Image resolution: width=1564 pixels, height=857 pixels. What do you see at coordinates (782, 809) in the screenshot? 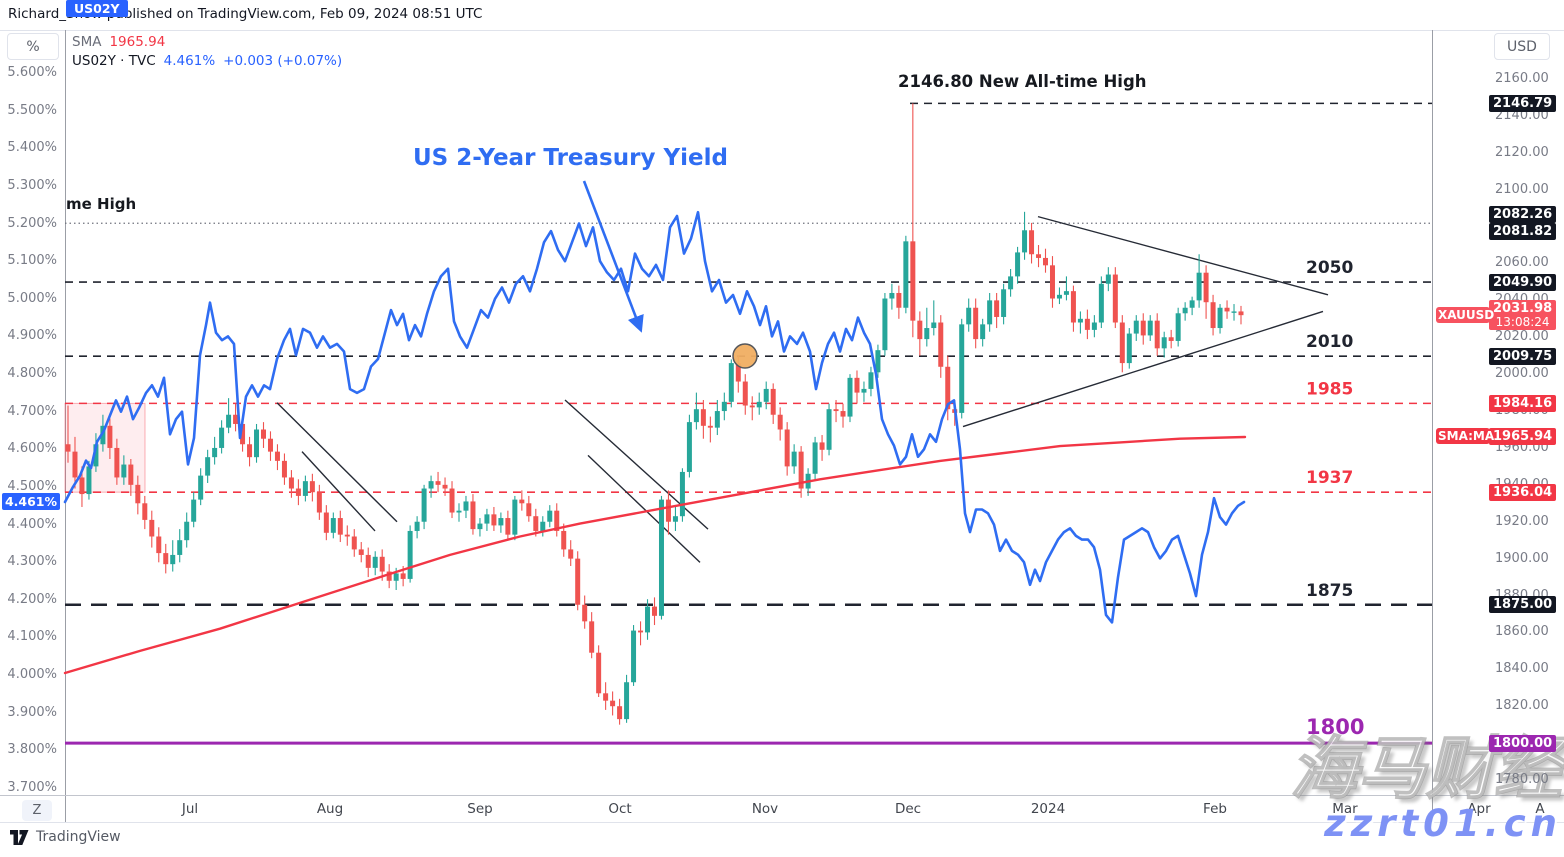
I see `time-axis: Jul Aug Sep Oct Nov Dec 2024 Feb Mar Apr A` at bounding box center [782, 809].